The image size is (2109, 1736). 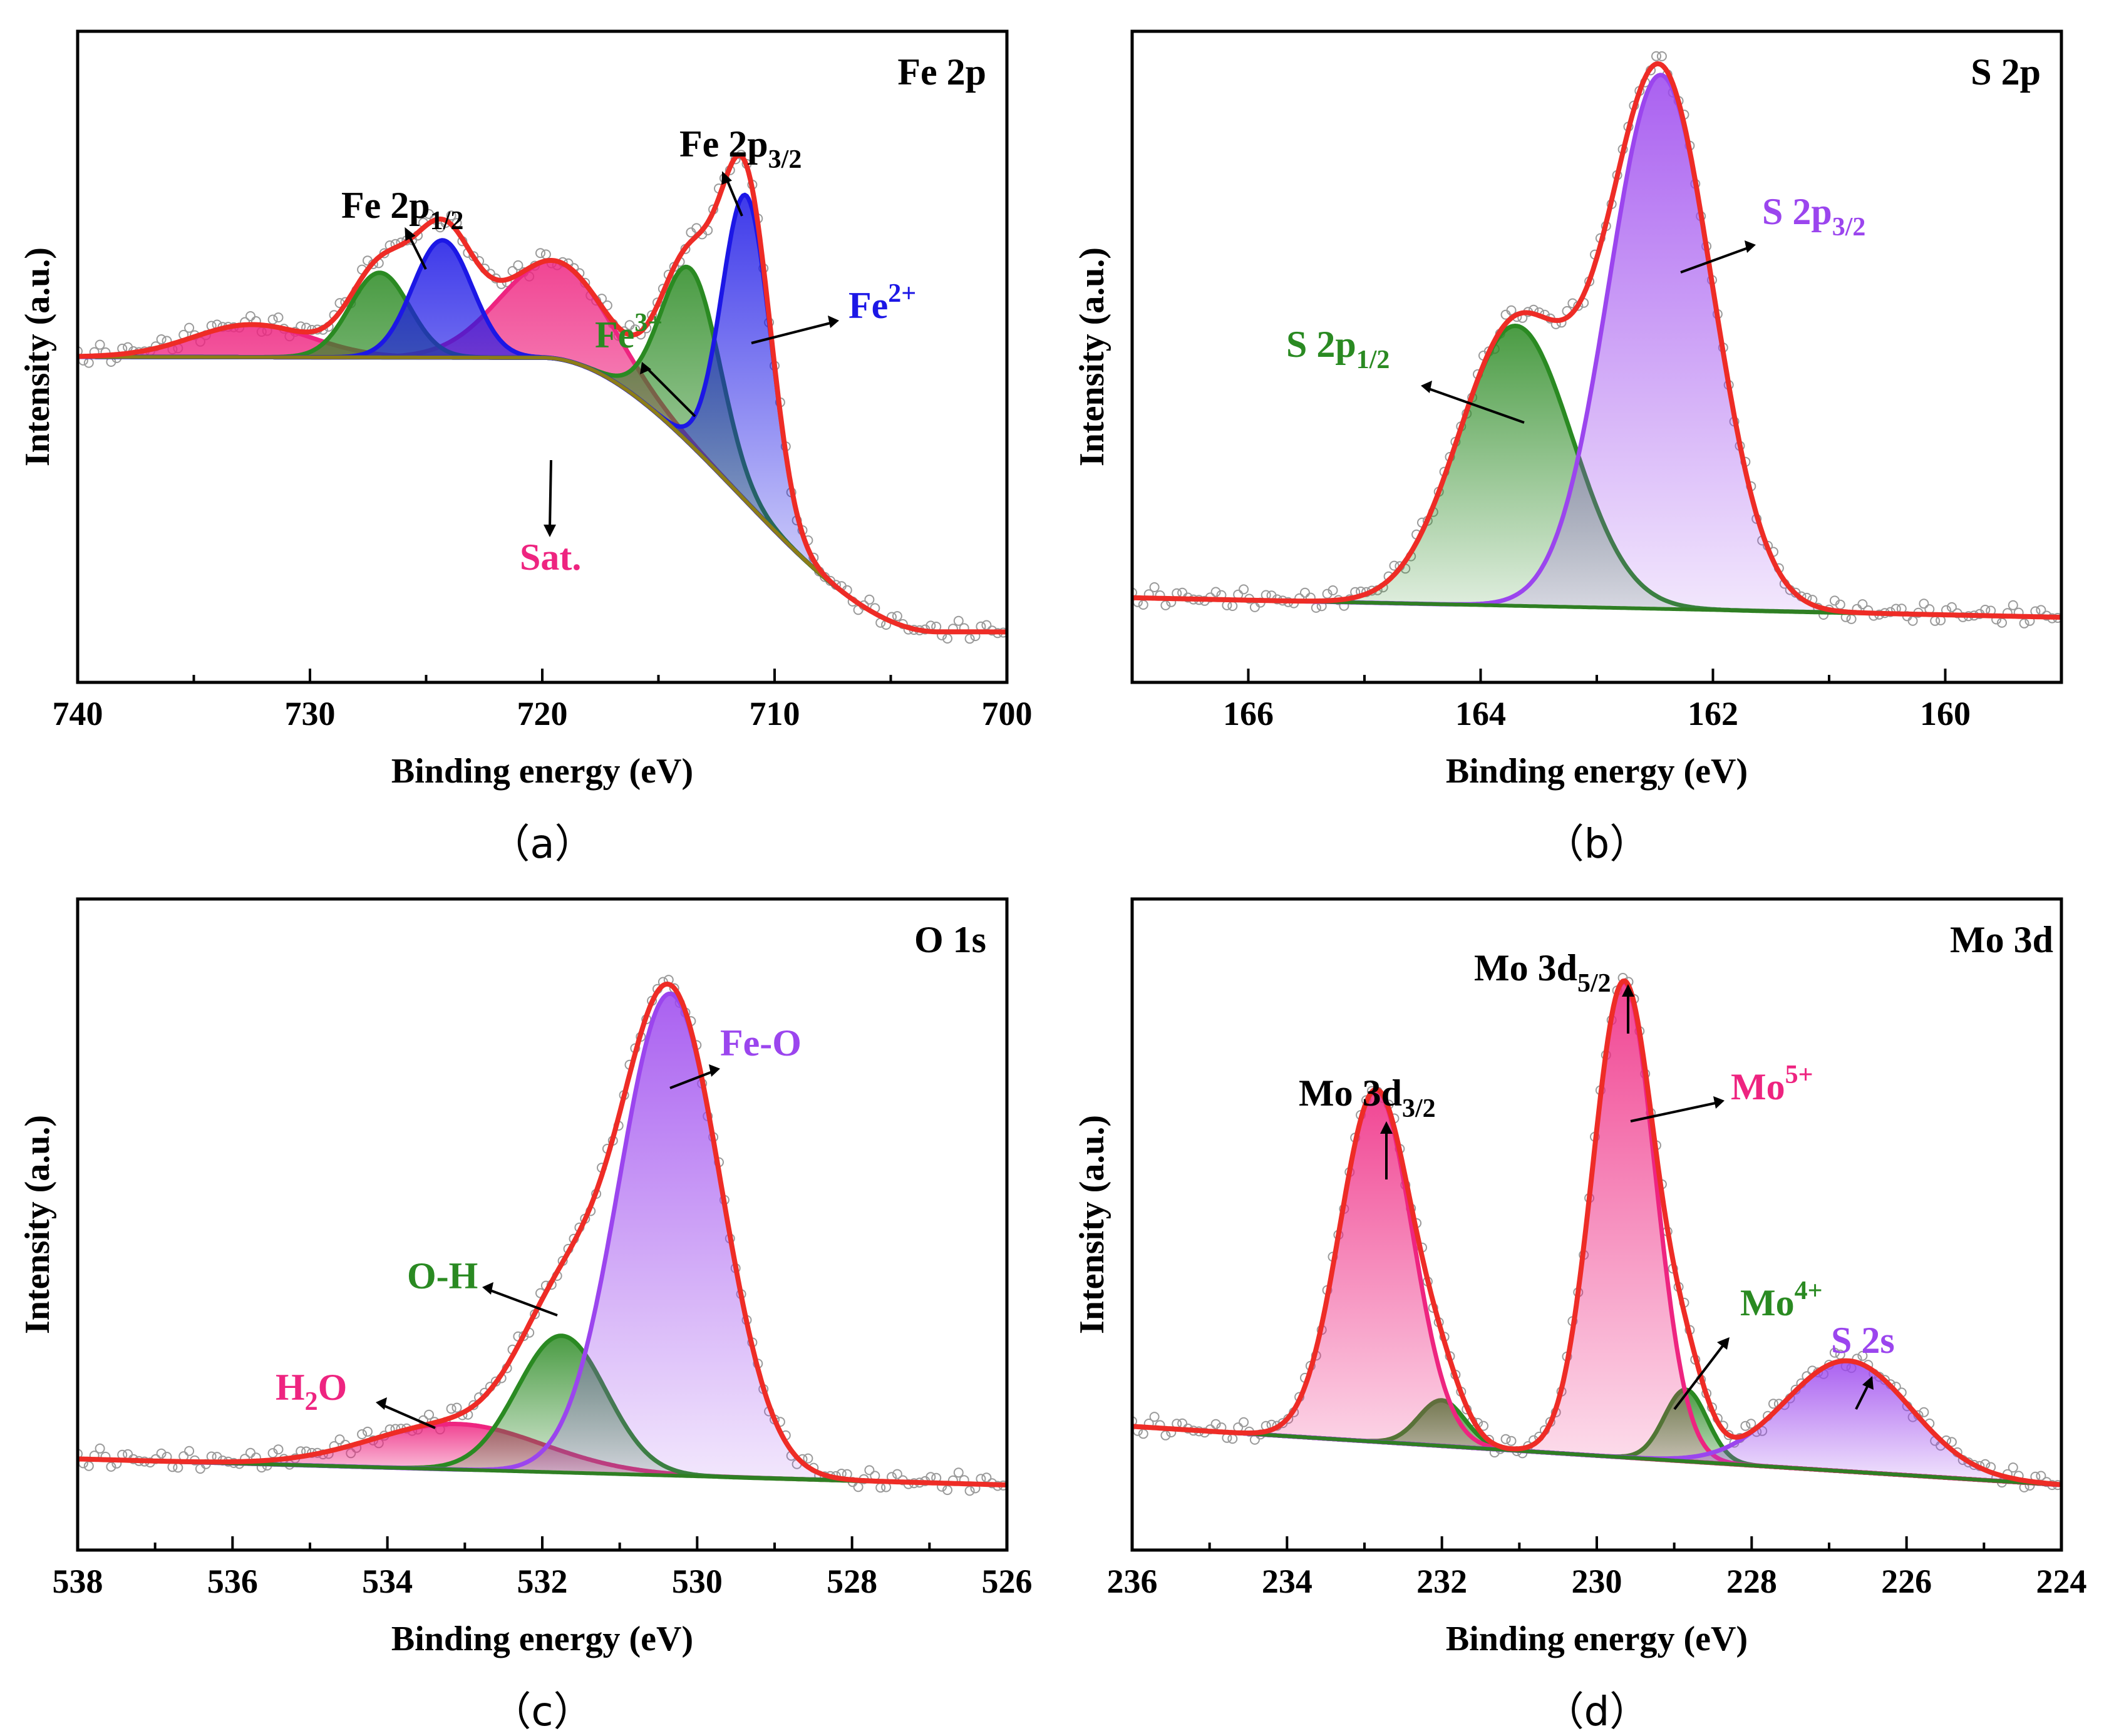 What do you see at coordinates (1945, 713) in the screenshot?
I see `x-tick-label: 160` at bounding box center [1945, 713].